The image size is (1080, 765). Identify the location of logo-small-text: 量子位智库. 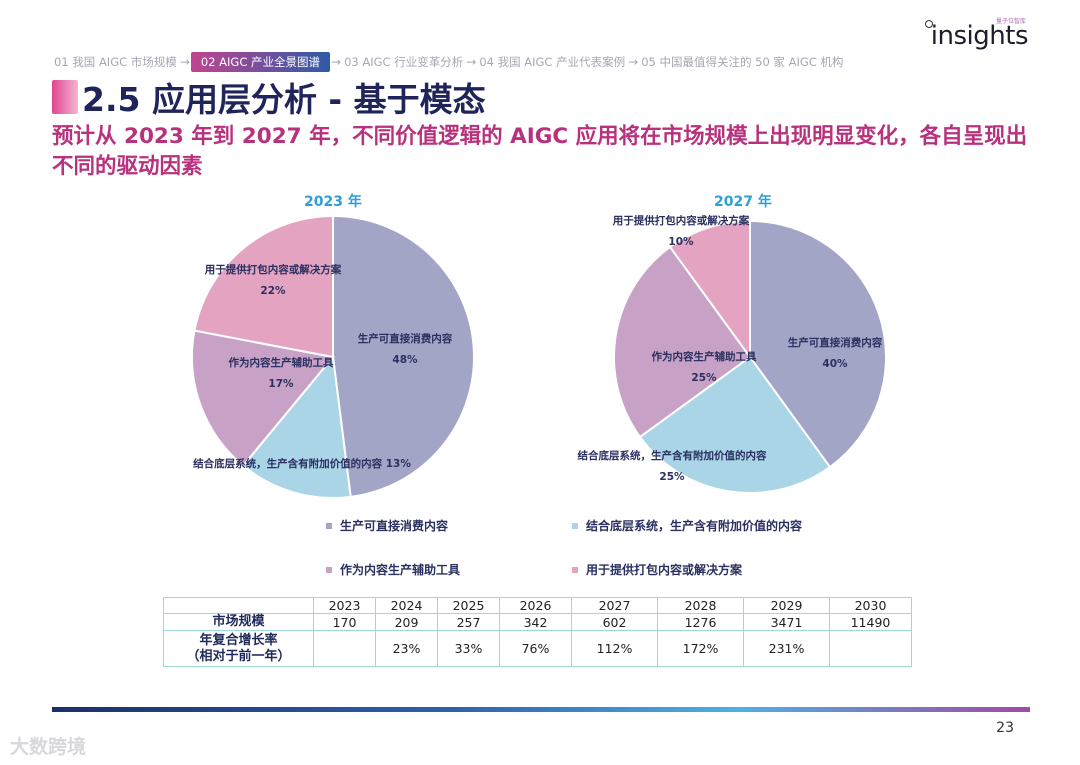
(1010, 21).